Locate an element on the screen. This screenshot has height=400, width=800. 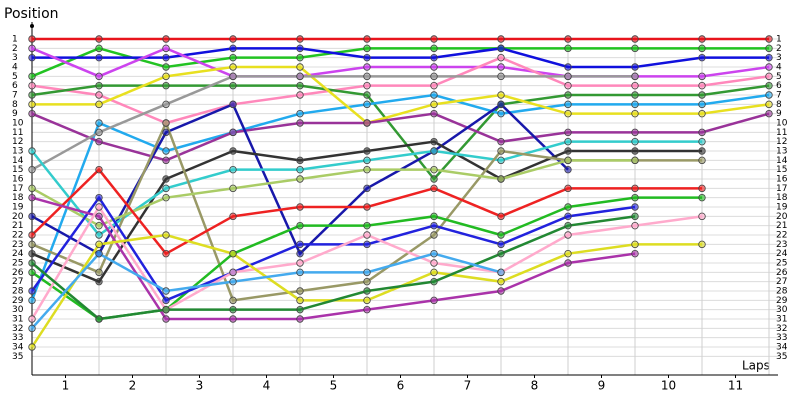
y-tick-label: 15 is located at coordinates (17, 170).